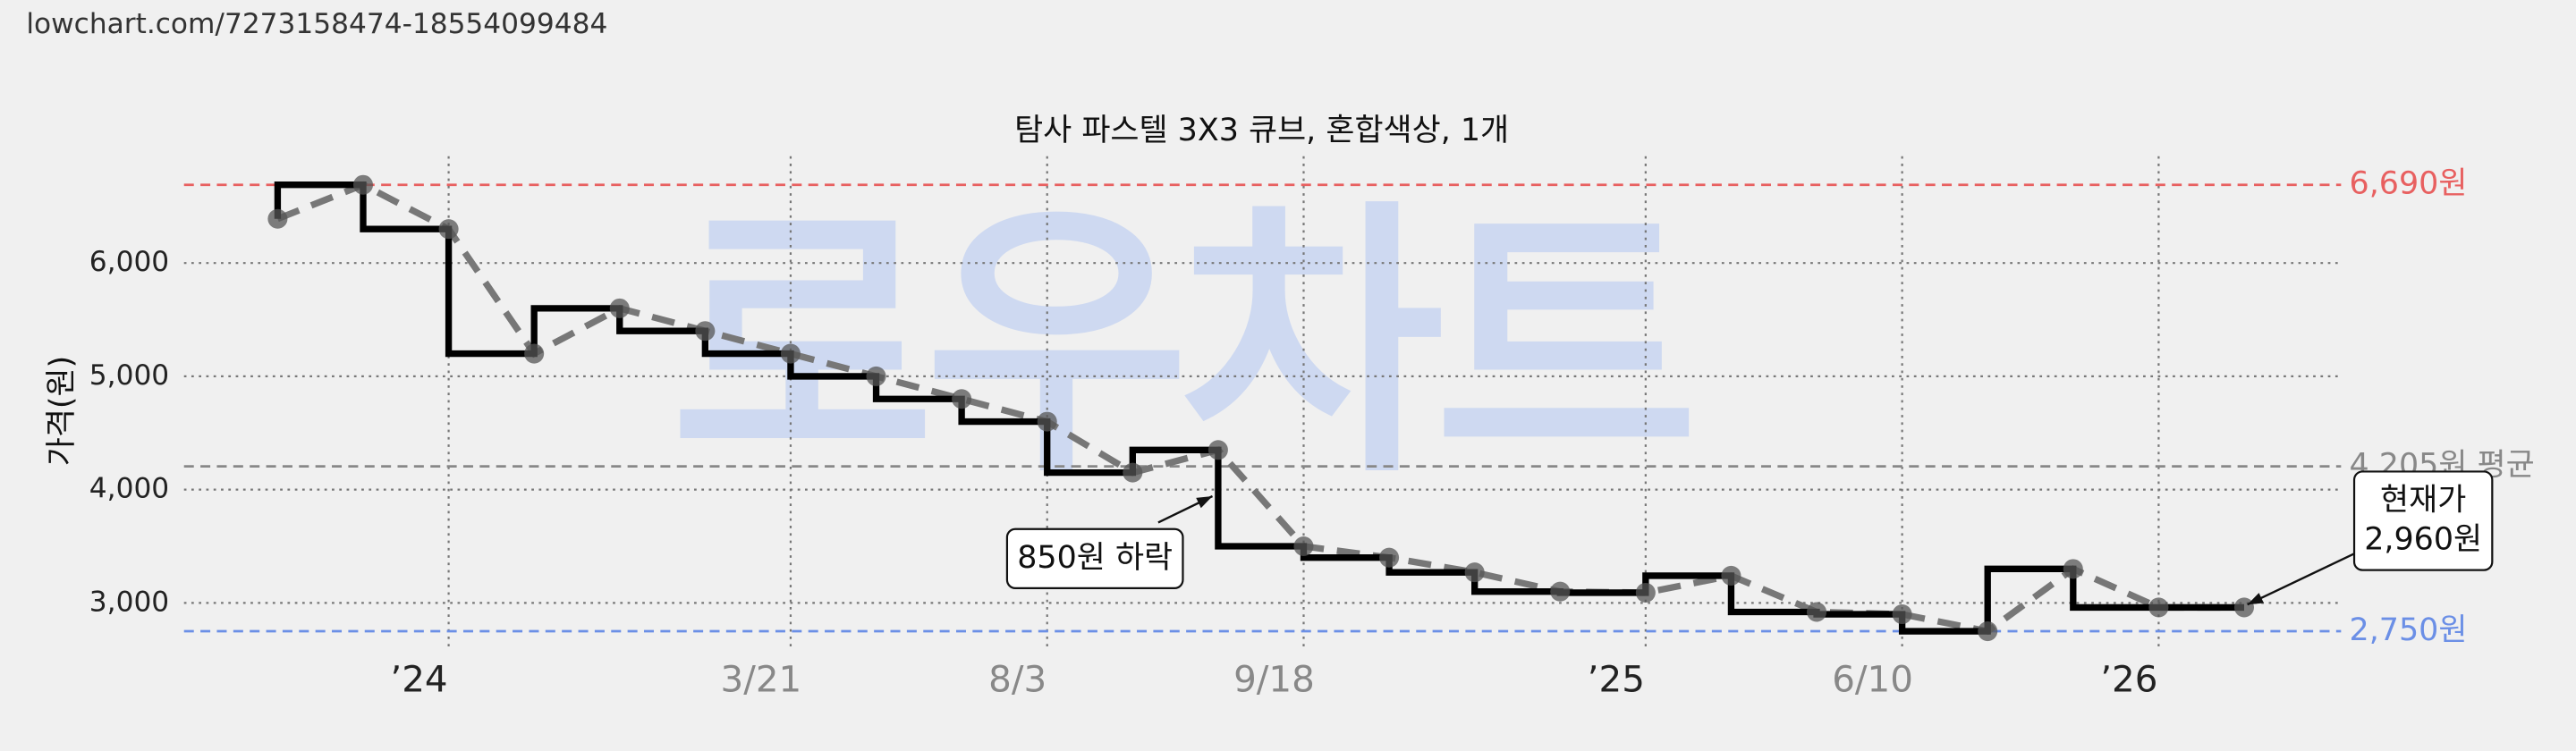  I want to click on annotation-text: 2,960원, so click(2423, 540).